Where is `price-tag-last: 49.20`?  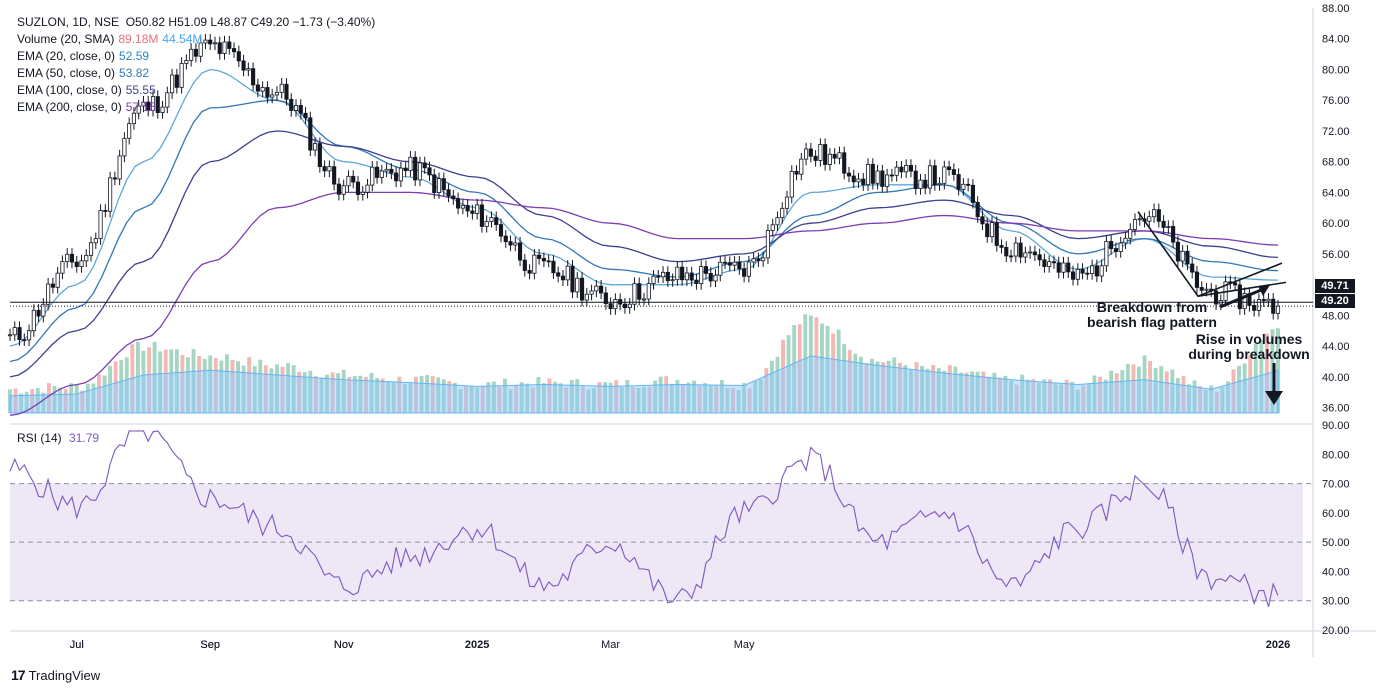 price-tag-last: 49.20 is located at coordinates (1335, 301).